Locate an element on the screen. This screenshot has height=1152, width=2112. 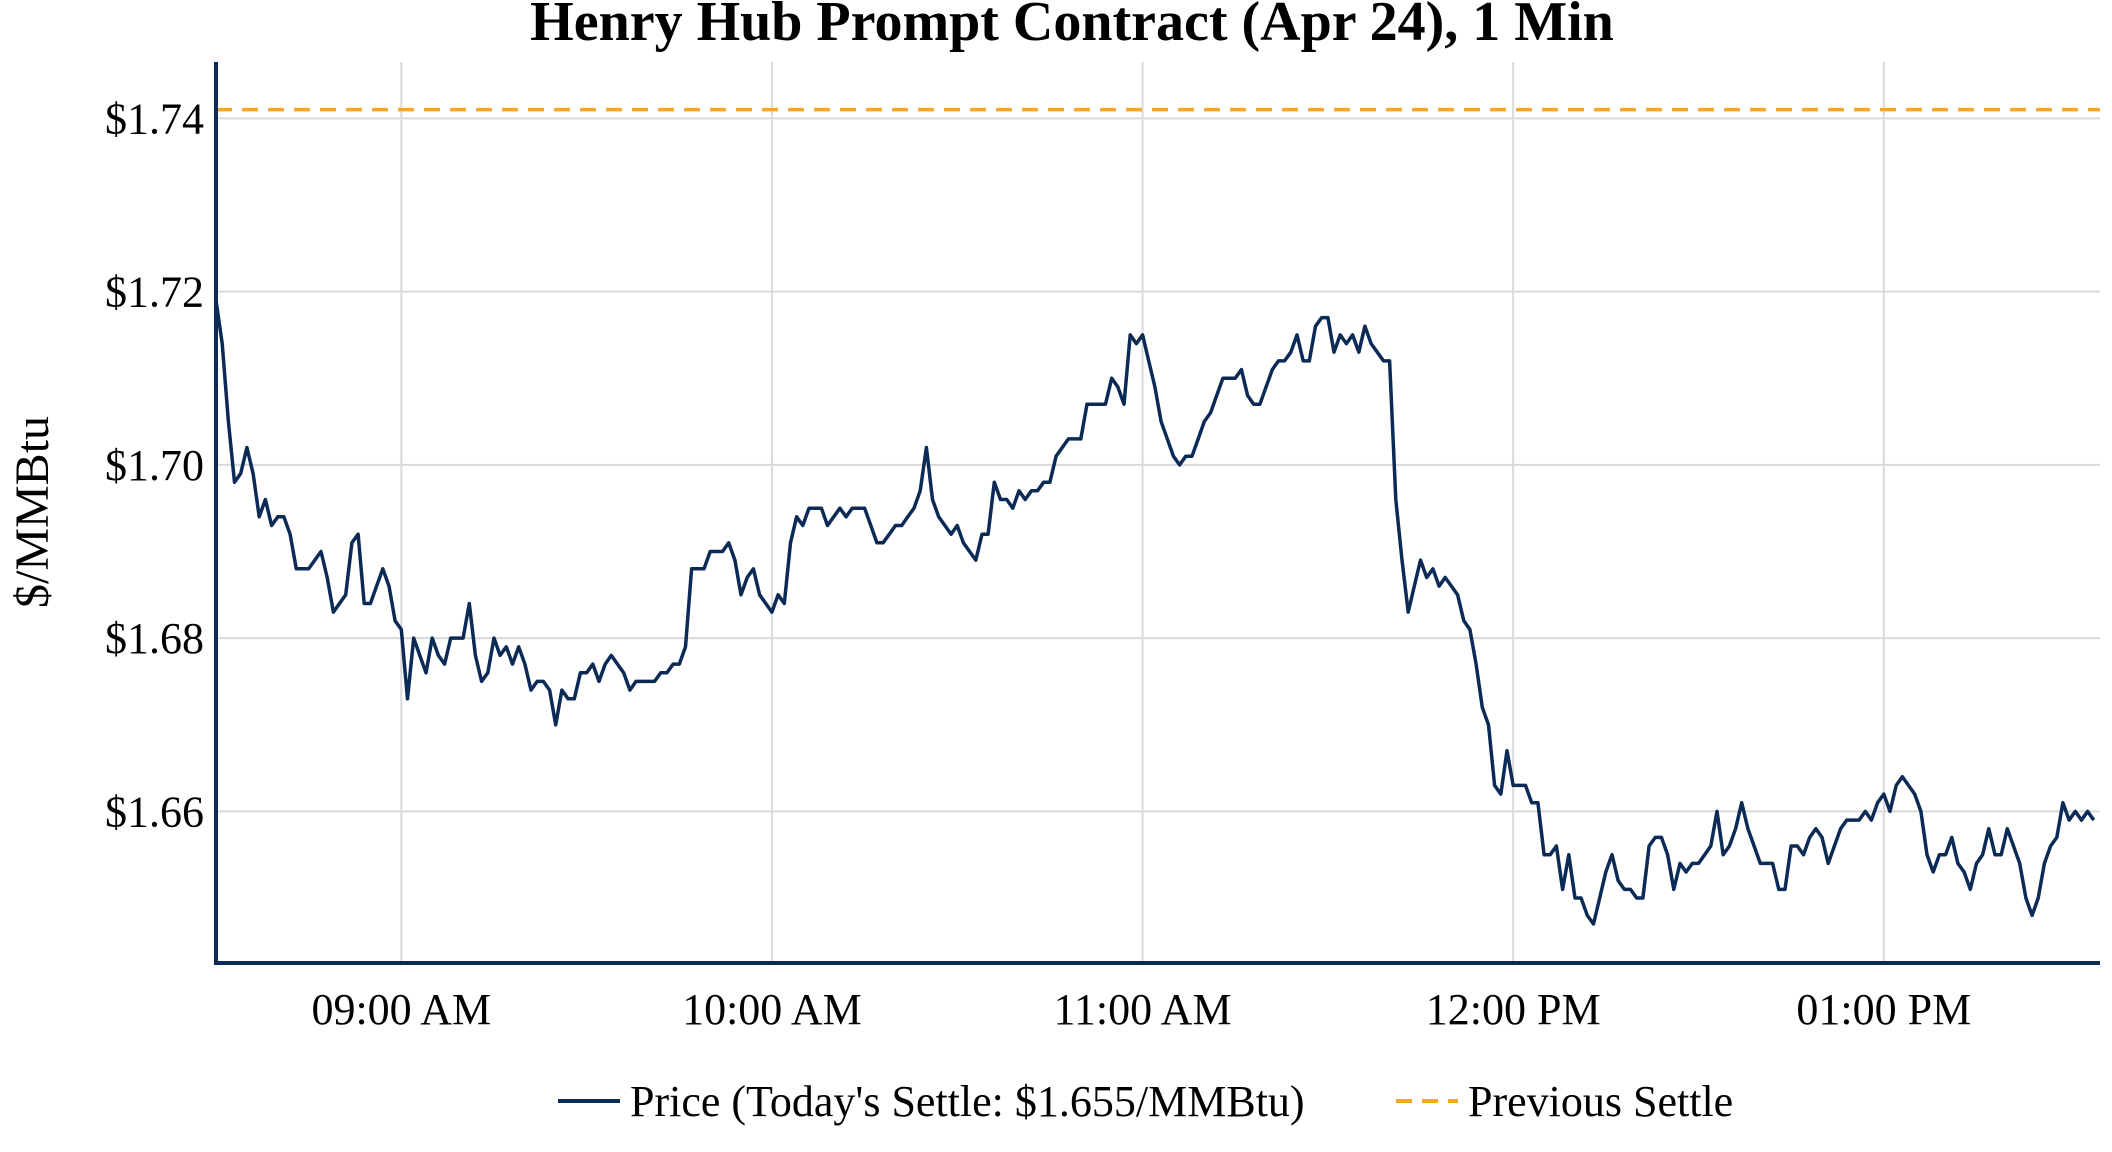
y-tick-label: $1.70 is located at coordinates (154, 465).